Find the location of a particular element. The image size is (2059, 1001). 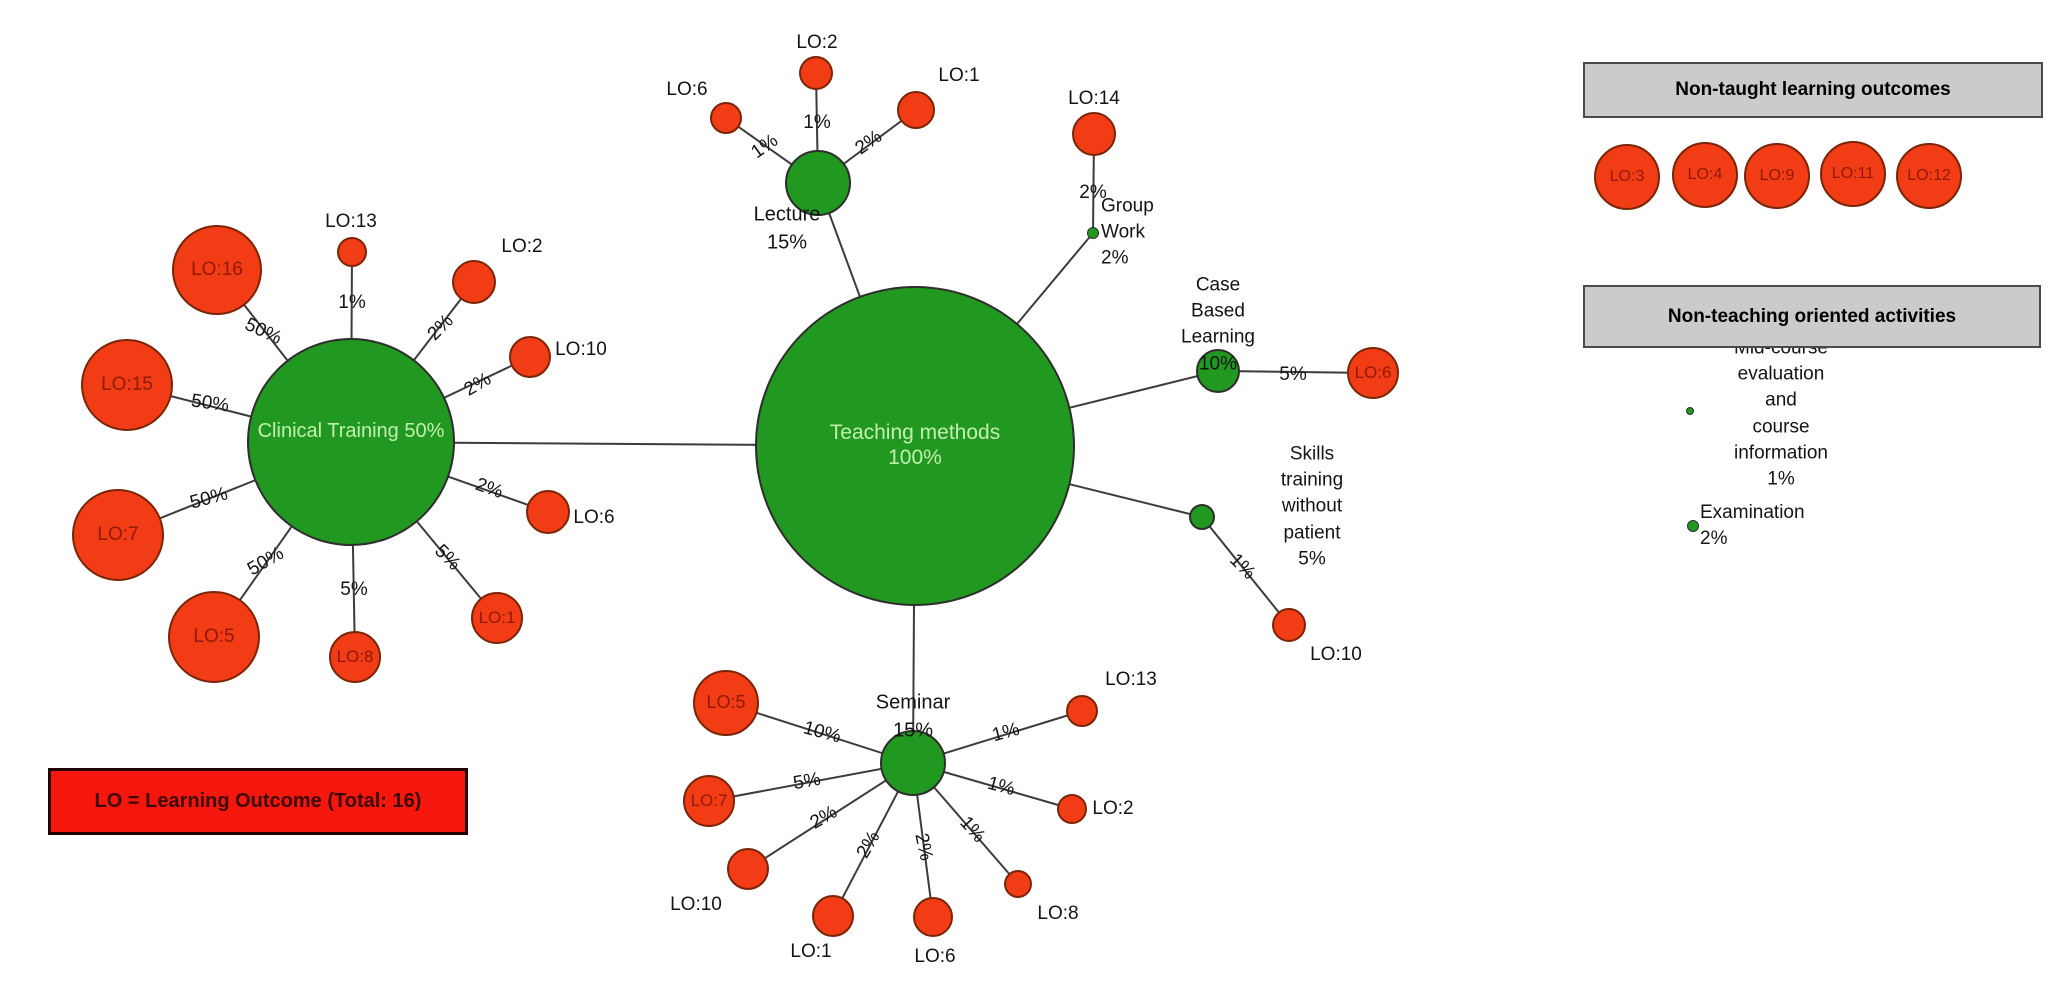

node-lecture-lo6 is located at coordinates (726, 118).